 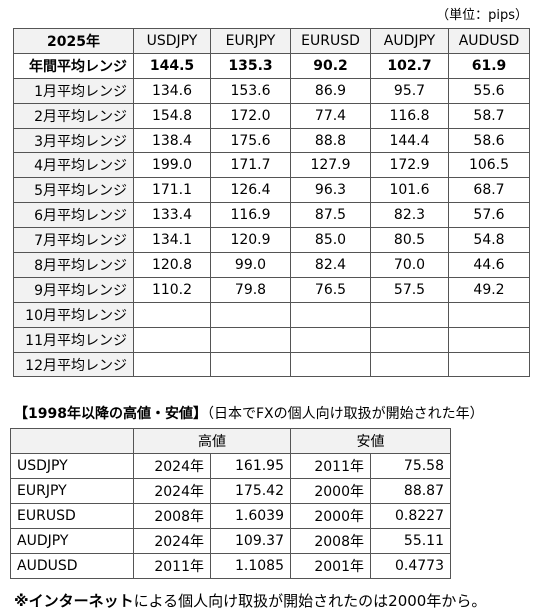 I want to click on data-row: 年間平均レンジ 144.5 135.3 90.2 102.7 61.9, so click(x=271, y=65).